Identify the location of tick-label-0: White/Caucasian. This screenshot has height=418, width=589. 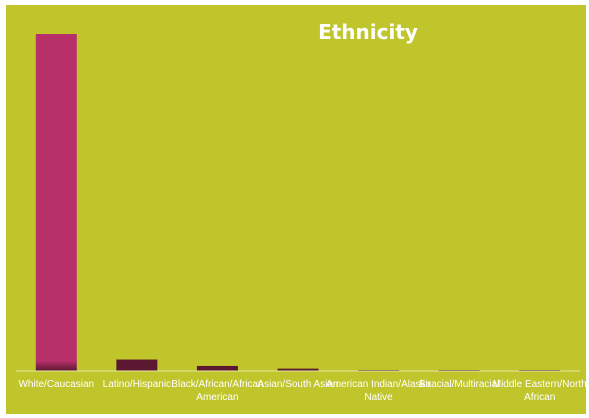
(56, 384).